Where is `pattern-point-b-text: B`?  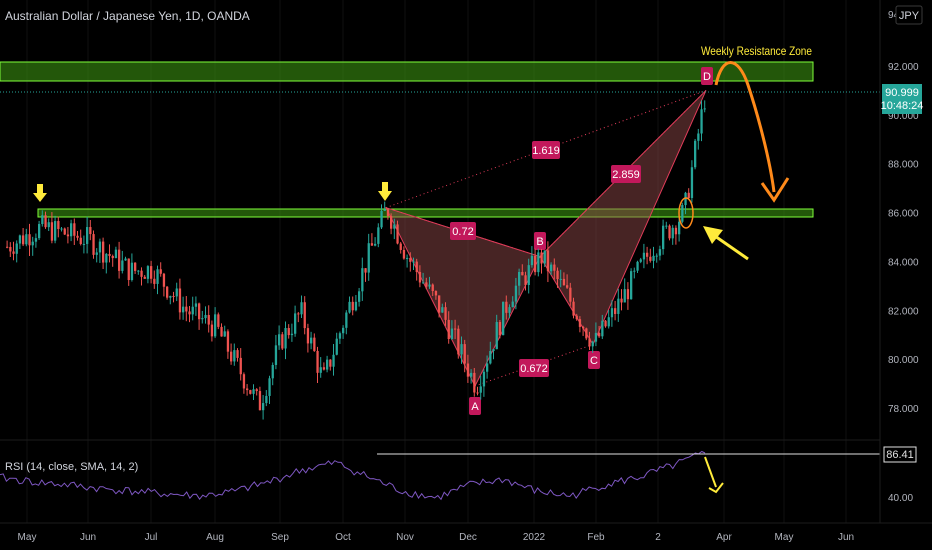
pattern-point-b-text: B is located at coordinates (539, 242).